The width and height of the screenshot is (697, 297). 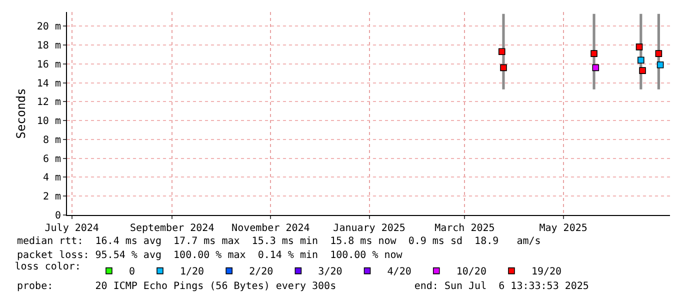 I want to click on text: packet loss: 95.54 % avg 100.00 % max 0.14 % min 100.00 % now, so click(x=210, y=255).